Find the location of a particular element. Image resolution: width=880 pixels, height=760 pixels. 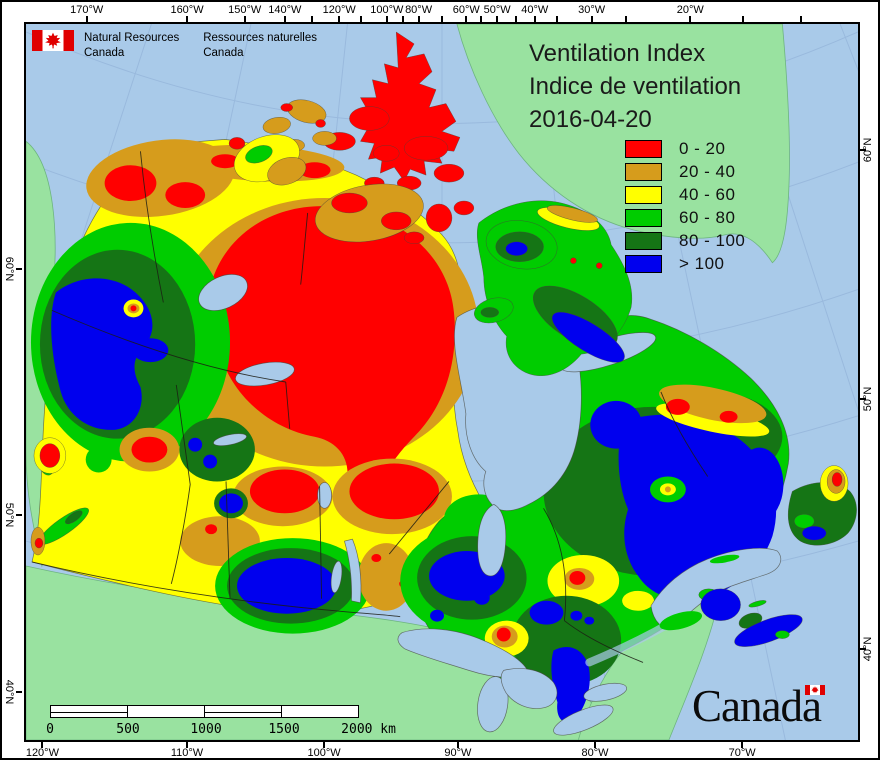

legend-label: 80 - 100 is located at coordinates (712, 240).